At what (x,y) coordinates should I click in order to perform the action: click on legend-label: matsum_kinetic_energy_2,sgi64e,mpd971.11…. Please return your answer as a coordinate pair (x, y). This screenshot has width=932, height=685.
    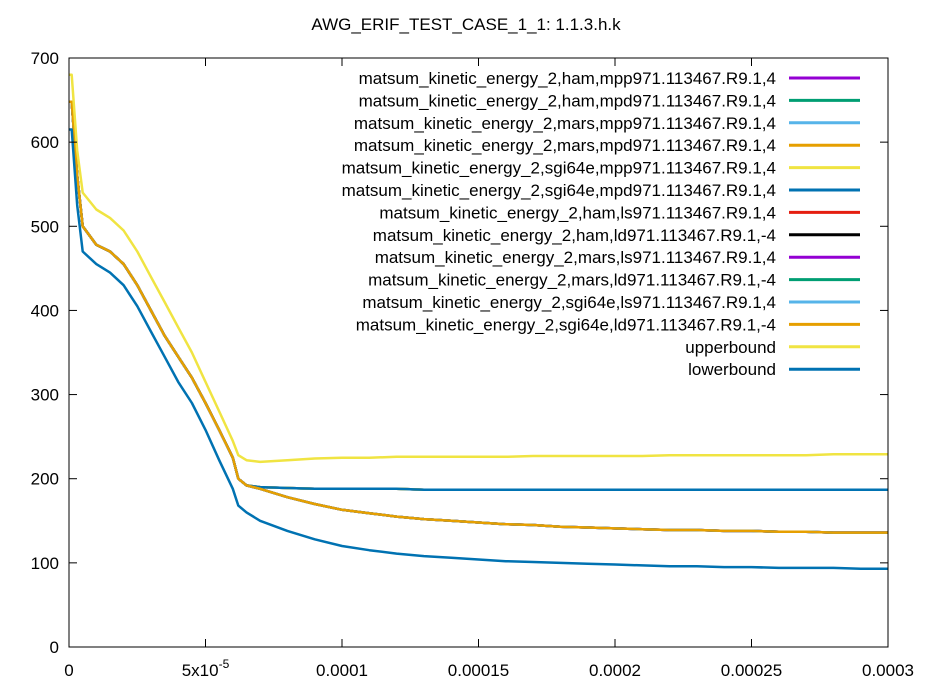
    Looking at the image, I should click on (559, 190).